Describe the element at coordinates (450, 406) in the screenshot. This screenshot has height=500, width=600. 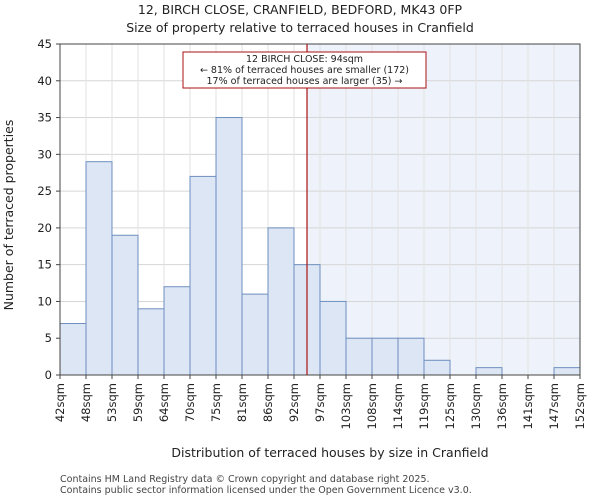
I see `x-tick-label: 125sqm` at that location.